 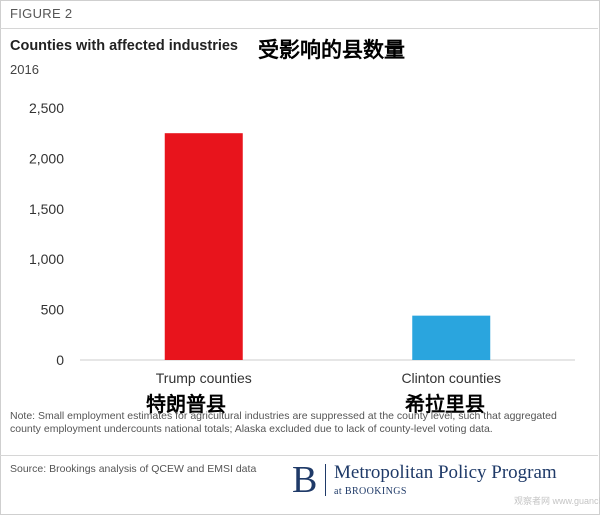 What do you see at coordinates (24, 69) in the screenshot?
I see `chart-subtitle: 2016` at bounding box center [24, 69].